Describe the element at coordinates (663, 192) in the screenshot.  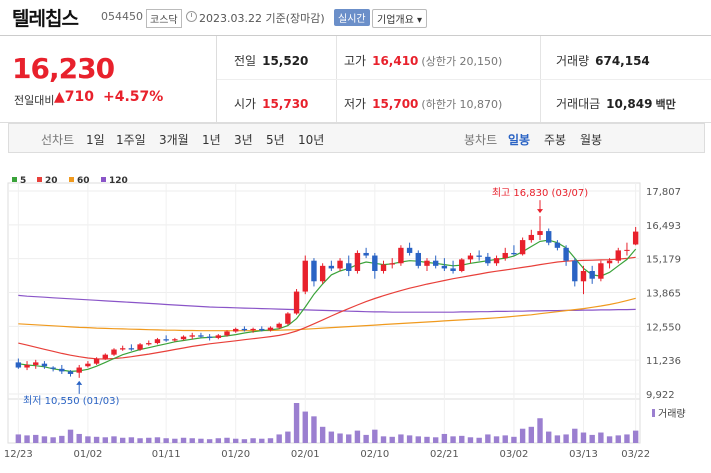
I see `y-tick-label: 17,807` at that location.